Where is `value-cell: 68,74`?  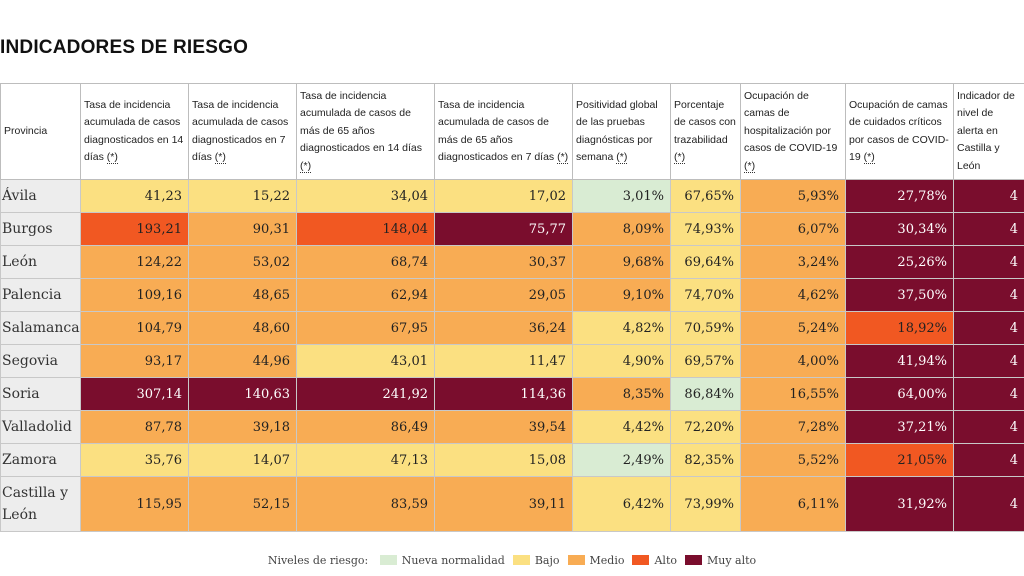
value-cell: 68,74 is located at coordinates (365, 262).